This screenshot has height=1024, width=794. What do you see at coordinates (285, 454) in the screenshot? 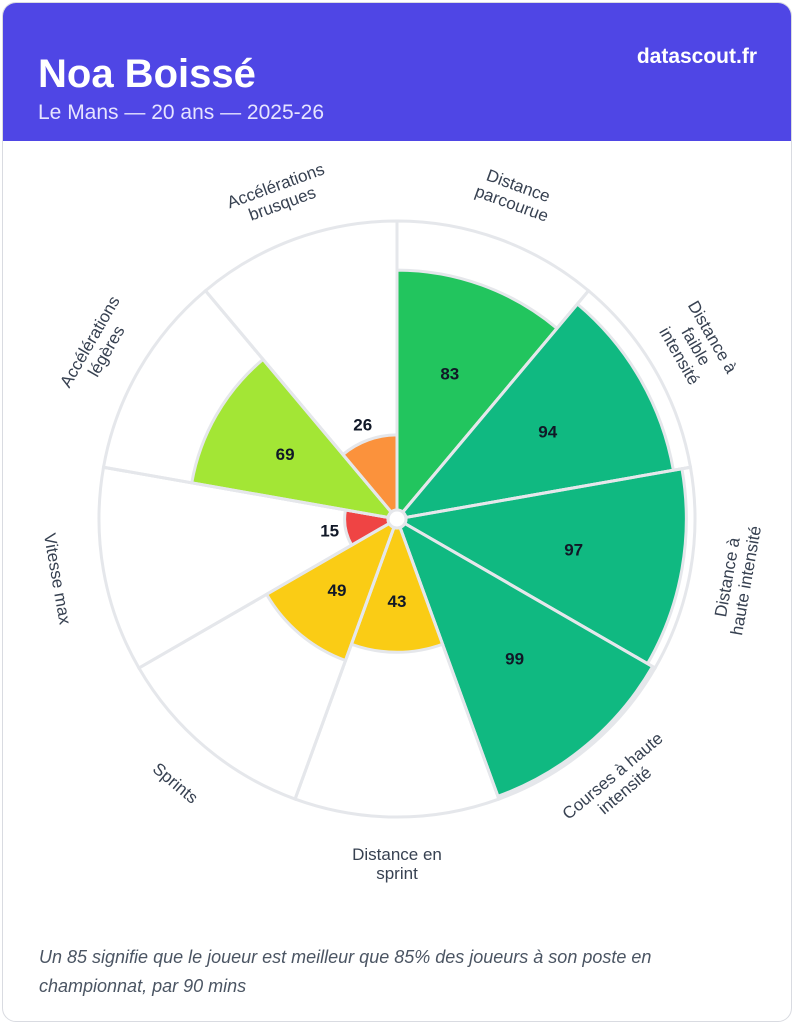
I see `value-label-8: 69` at bounding box center [285, 454].